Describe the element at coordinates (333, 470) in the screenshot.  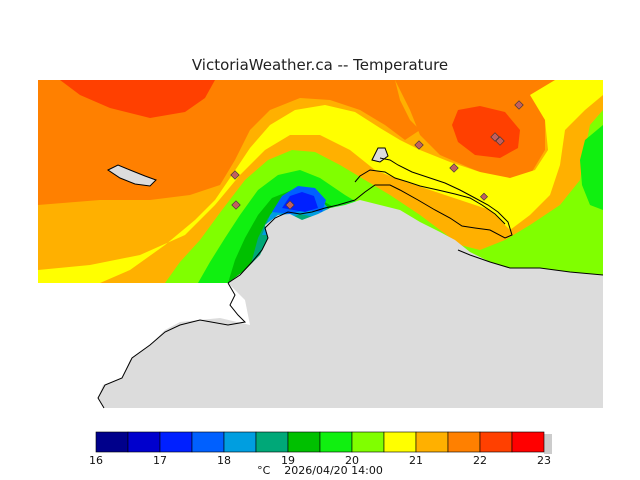
I see `timestamp: 2026/04/20 14:00` at that location.